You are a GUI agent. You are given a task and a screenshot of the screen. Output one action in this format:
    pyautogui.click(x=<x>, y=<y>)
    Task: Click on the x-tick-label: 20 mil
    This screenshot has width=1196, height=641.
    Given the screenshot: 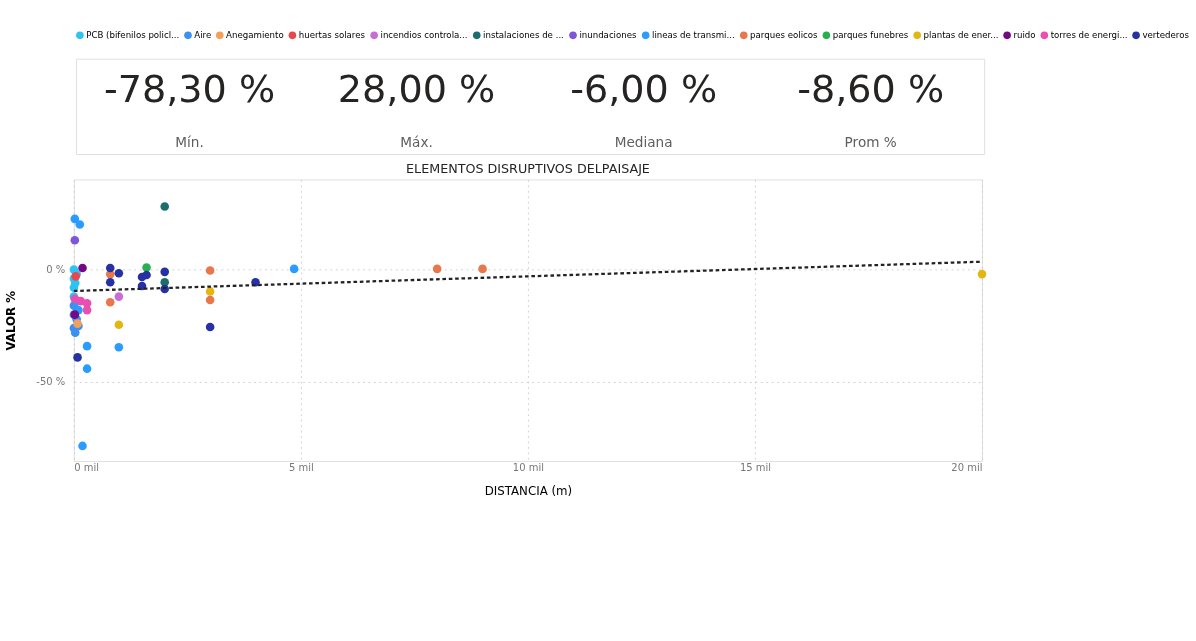 What is the action you would take?
    pyautogui.click(x=967, y=468)
    